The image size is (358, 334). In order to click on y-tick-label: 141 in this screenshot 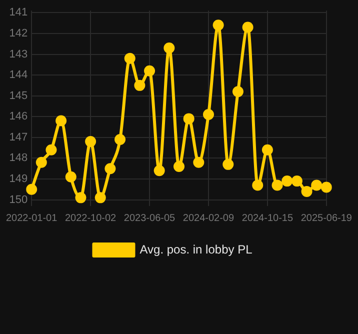, I will do `click(18, 12)`.